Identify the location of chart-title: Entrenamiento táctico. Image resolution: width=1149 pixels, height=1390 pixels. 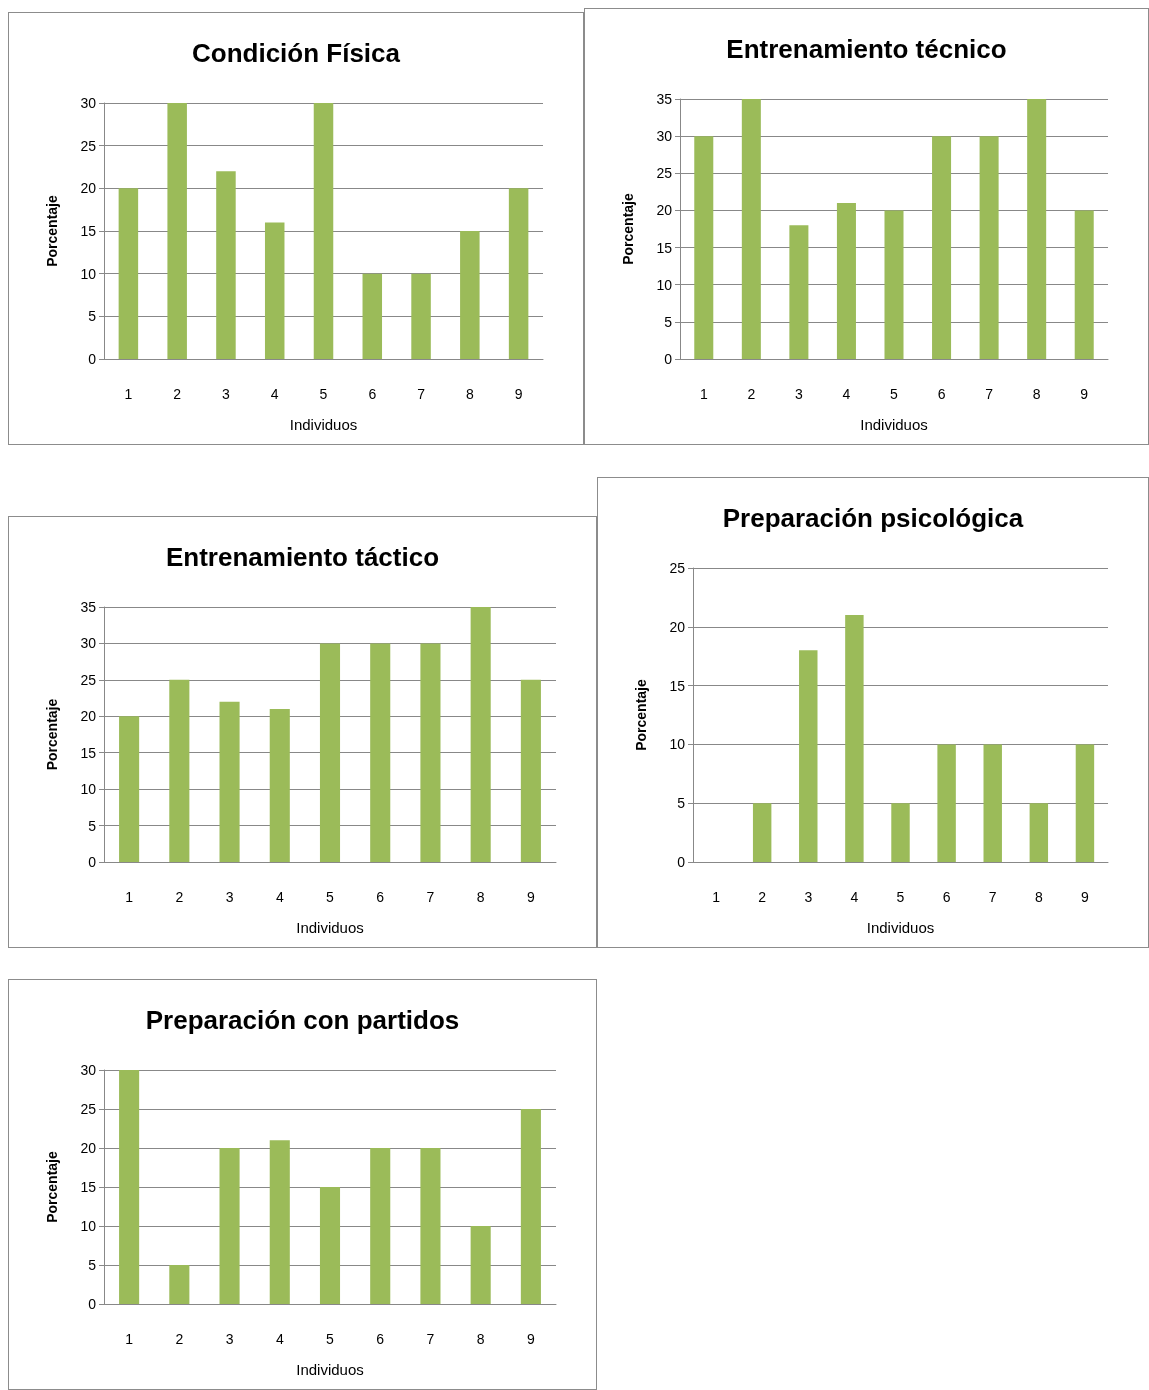
(302, 557).